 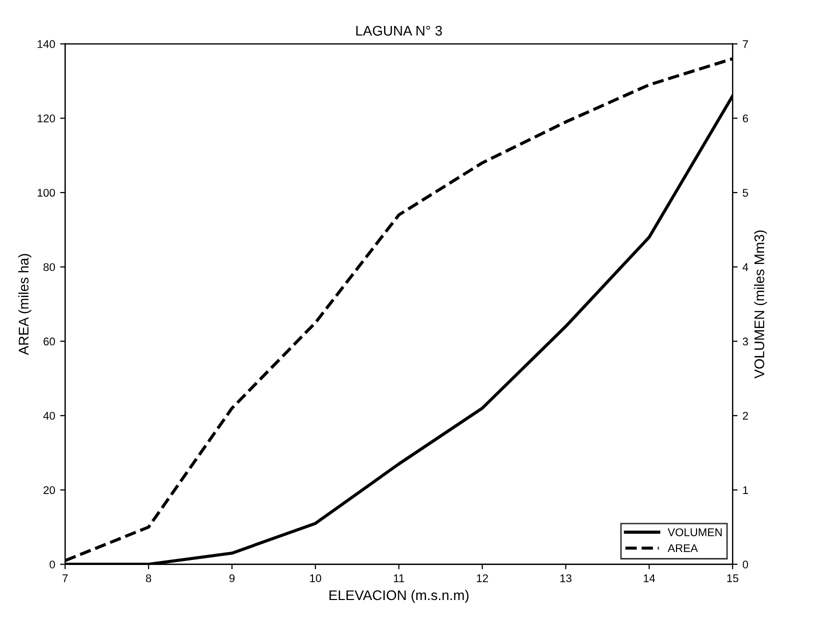 I want to click on x-tick-label: 7, so click(x=65, y=578).